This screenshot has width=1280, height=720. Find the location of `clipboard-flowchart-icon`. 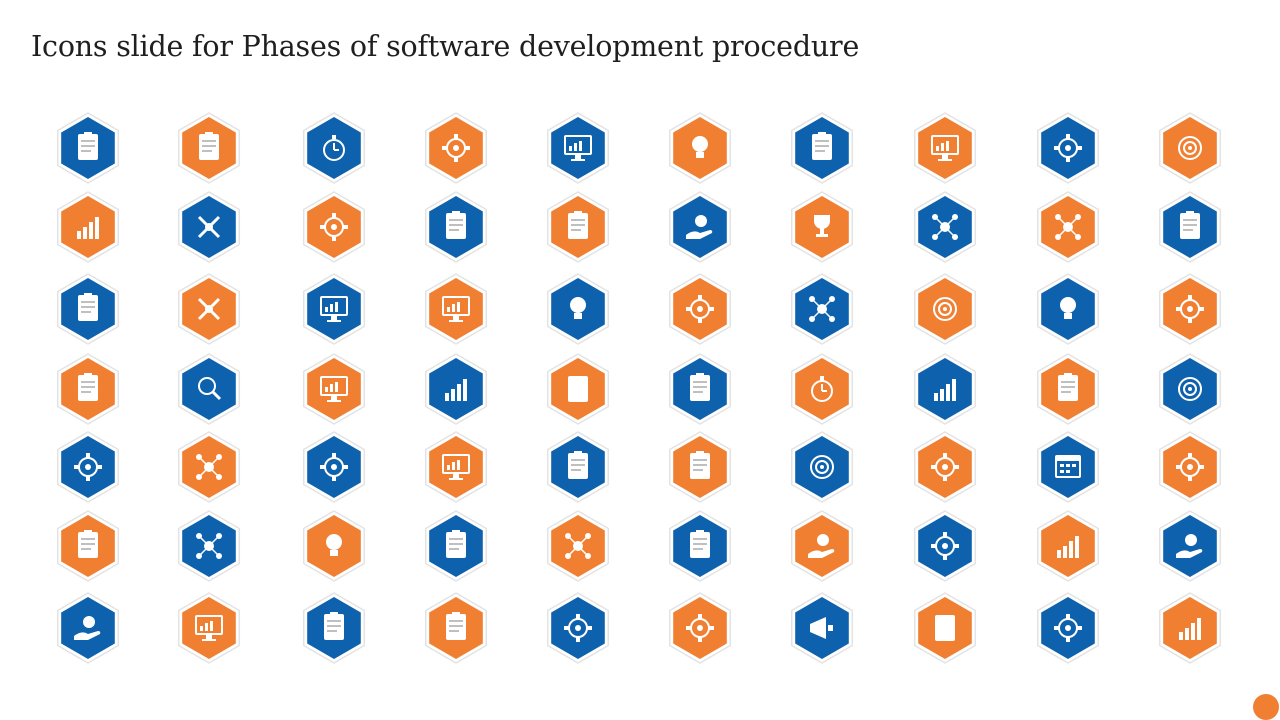

clipboard-flowchart-icon is located at coordinates (822, 148).